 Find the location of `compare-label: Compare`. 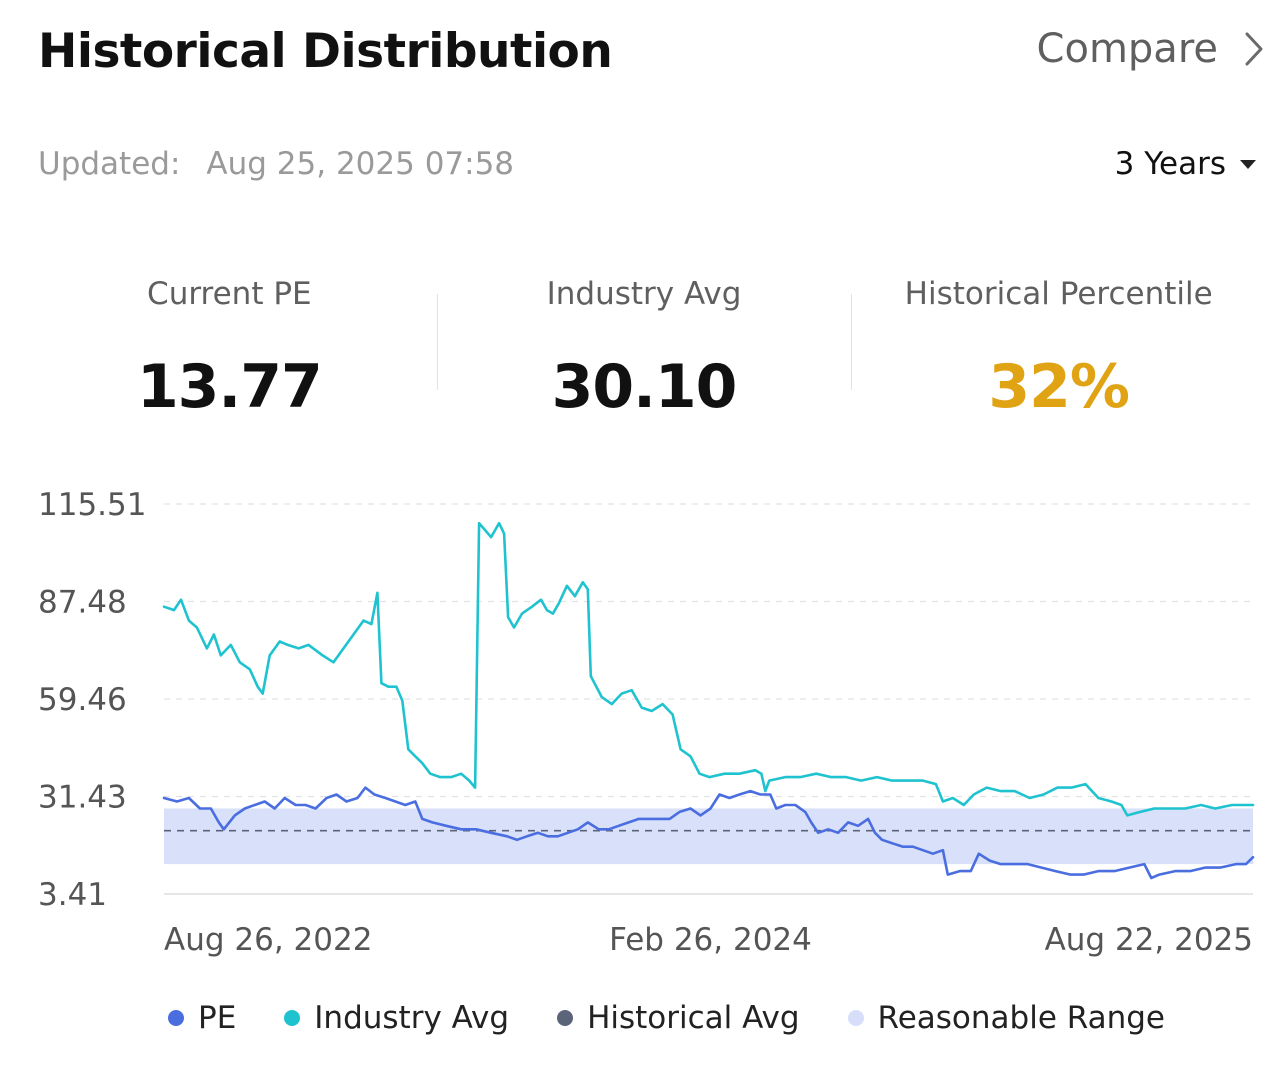

compare-label: Compare is located at coordinates (1127, 49).